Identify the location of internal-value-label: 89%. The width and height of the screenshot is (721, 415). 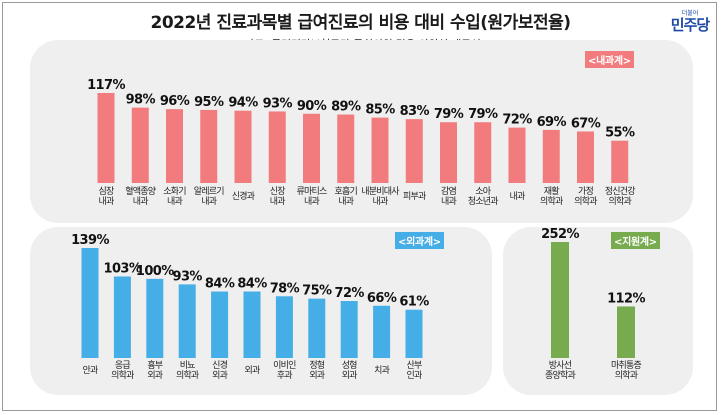
(346, 107).